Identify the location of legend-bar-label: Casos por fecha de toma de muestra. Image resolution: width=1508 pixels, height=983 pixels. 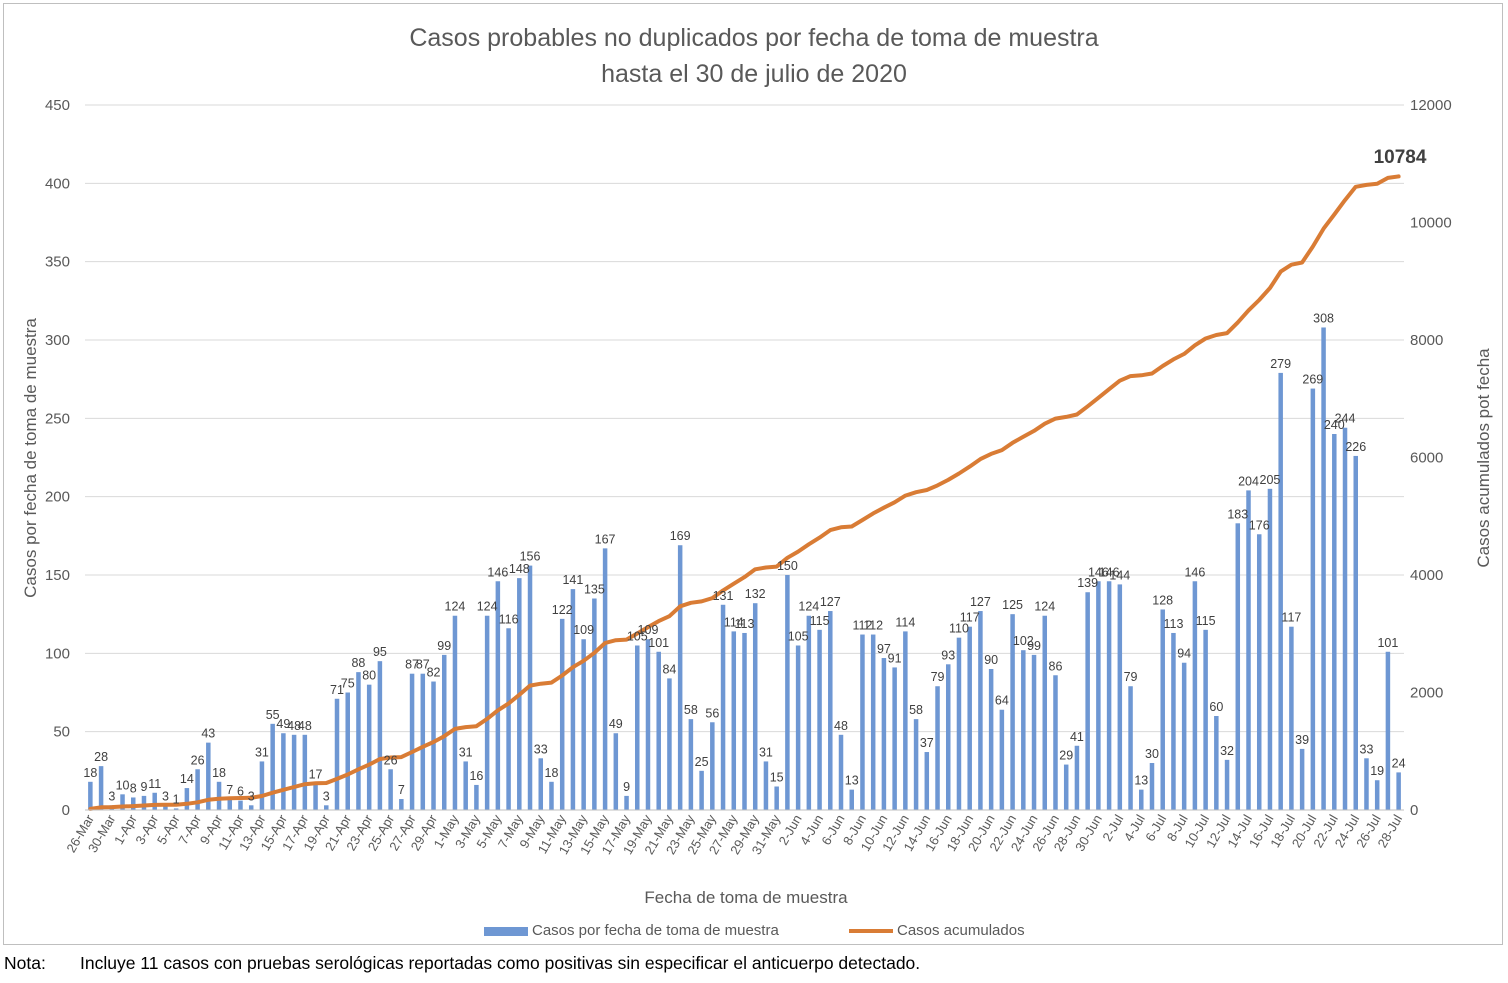
(655, 930).